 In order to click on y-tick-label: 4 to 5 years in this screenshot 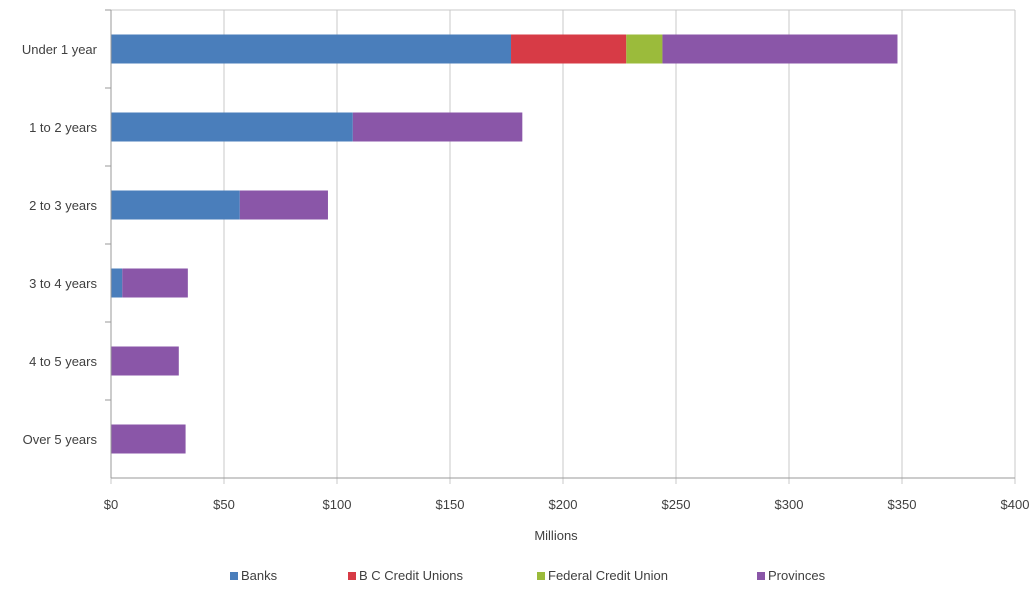, I will do `click(63, 361)`.